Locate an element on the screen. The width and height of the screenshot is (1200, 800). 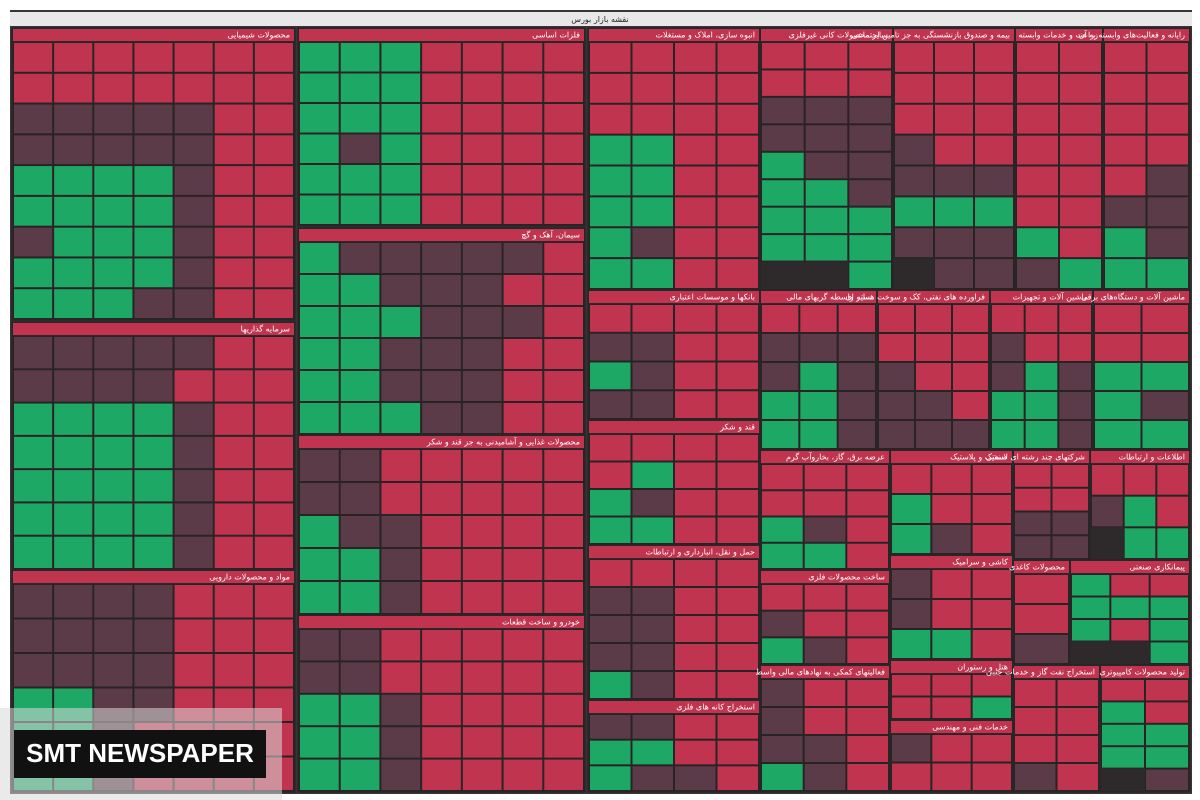
sector-title: سیمان، آهک و گچ is located at coordinates (550, 235).